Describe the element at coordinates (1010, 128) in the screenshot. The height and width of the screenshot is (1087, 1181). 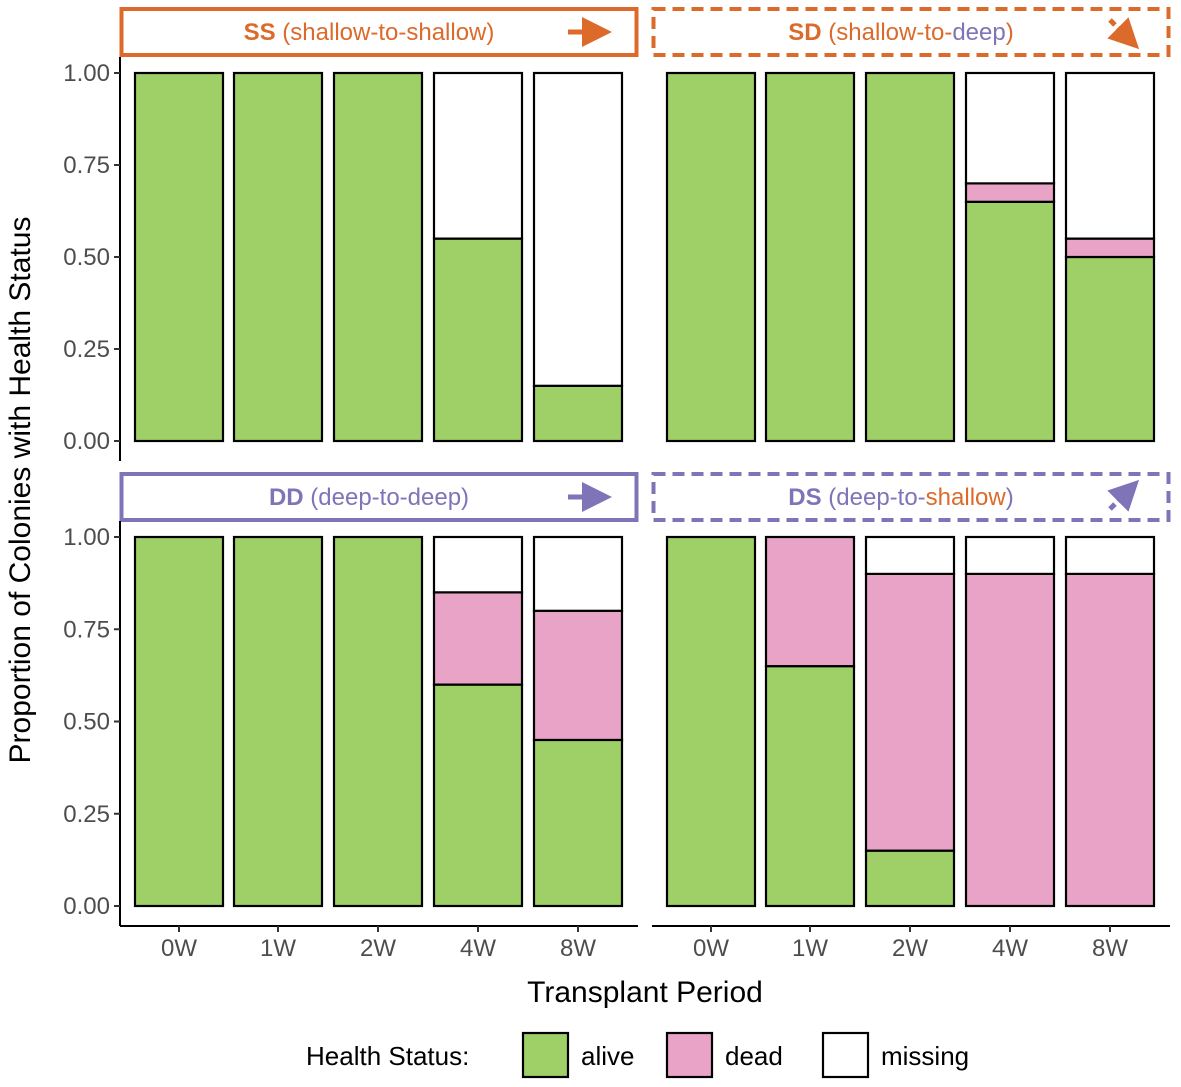
I see `bar-sd-4w-missing` at that location.